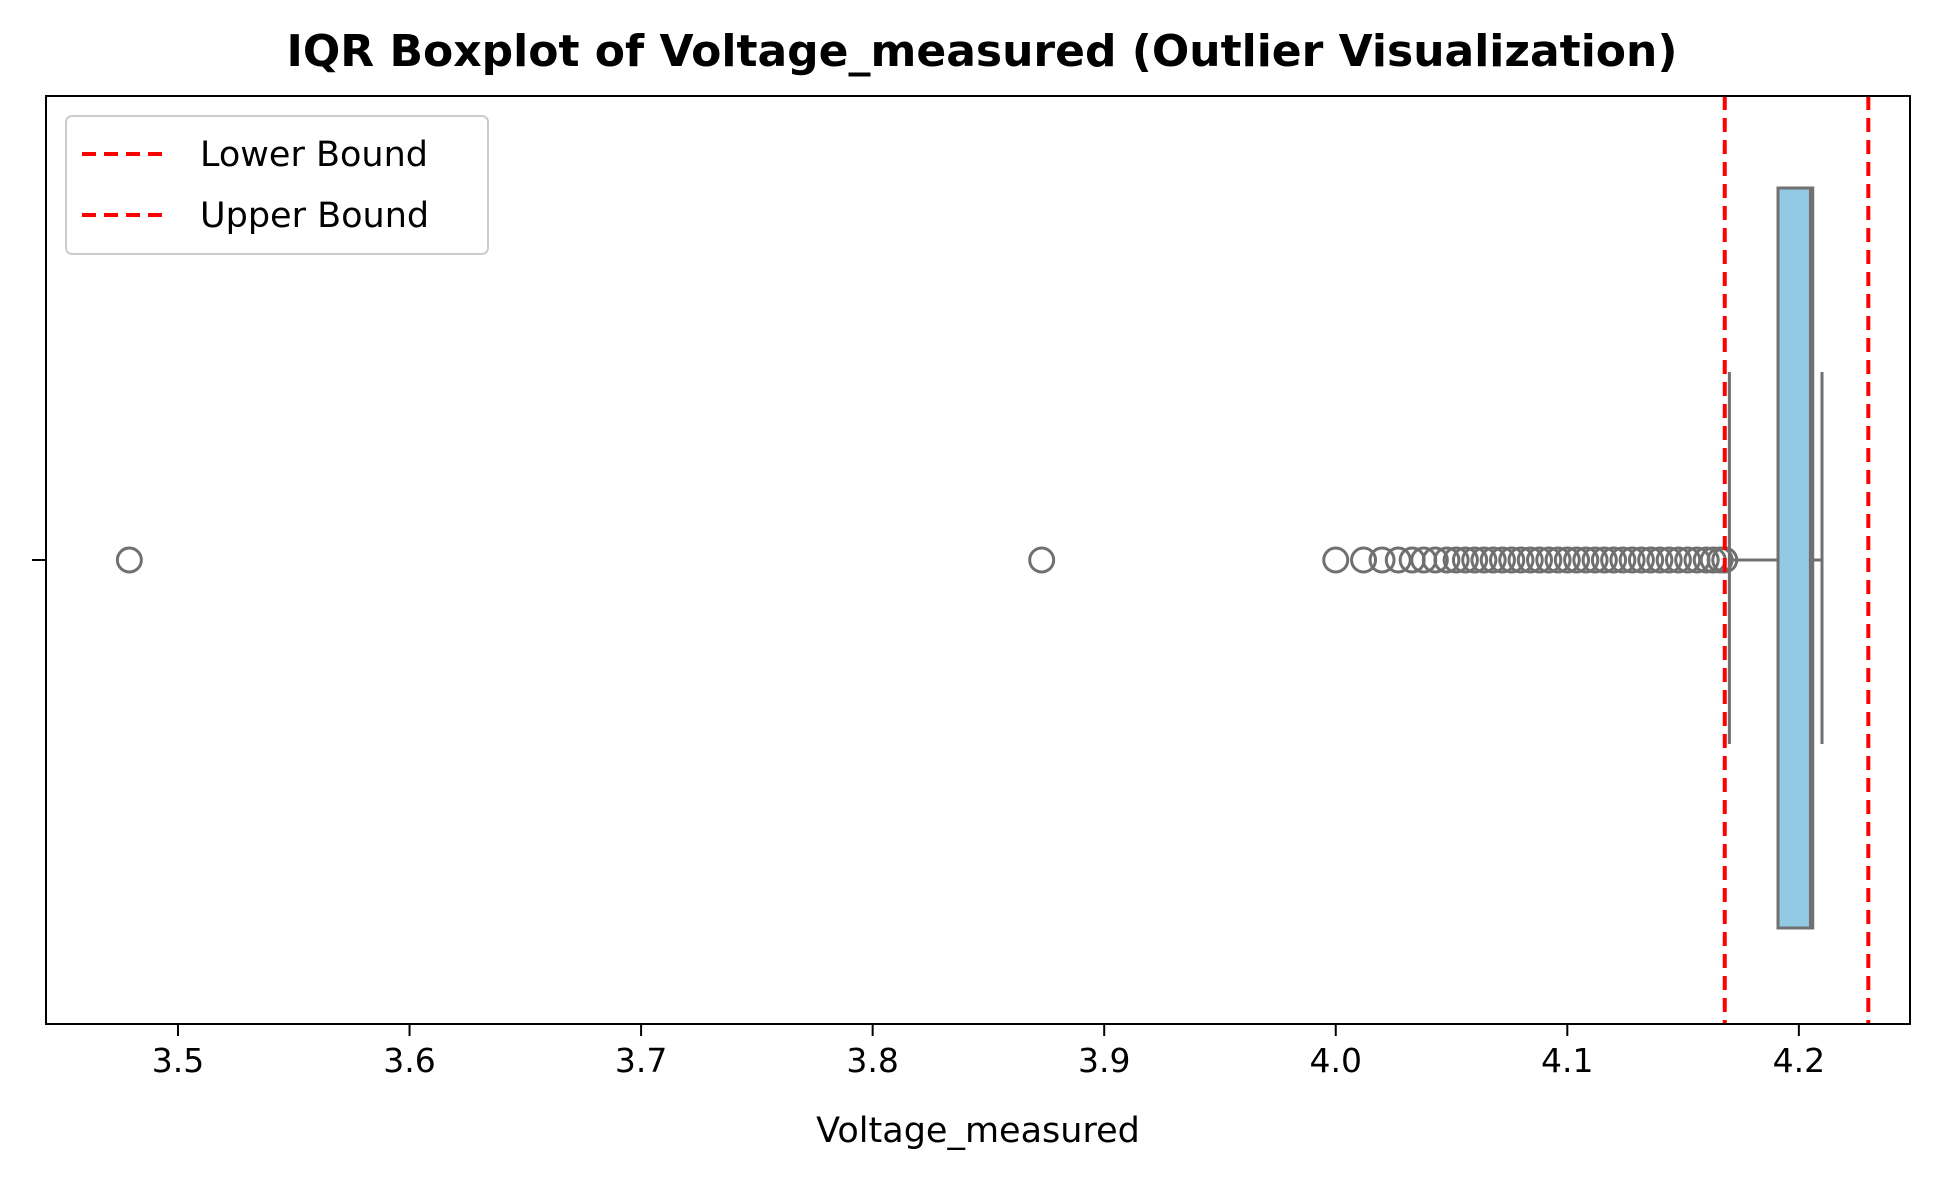 The height and width of the screenshot is (1180, 1934). What do you see at coordinates (1795, 558) in the screenshot?
I see `iqr-box` at bounding box center [1795, 558].